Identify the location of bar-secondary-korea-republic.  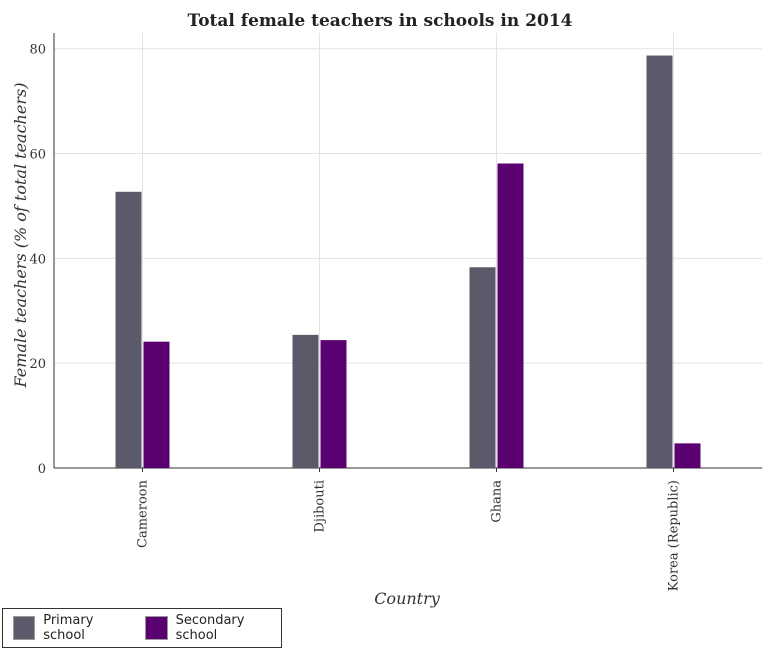
(687, 455).